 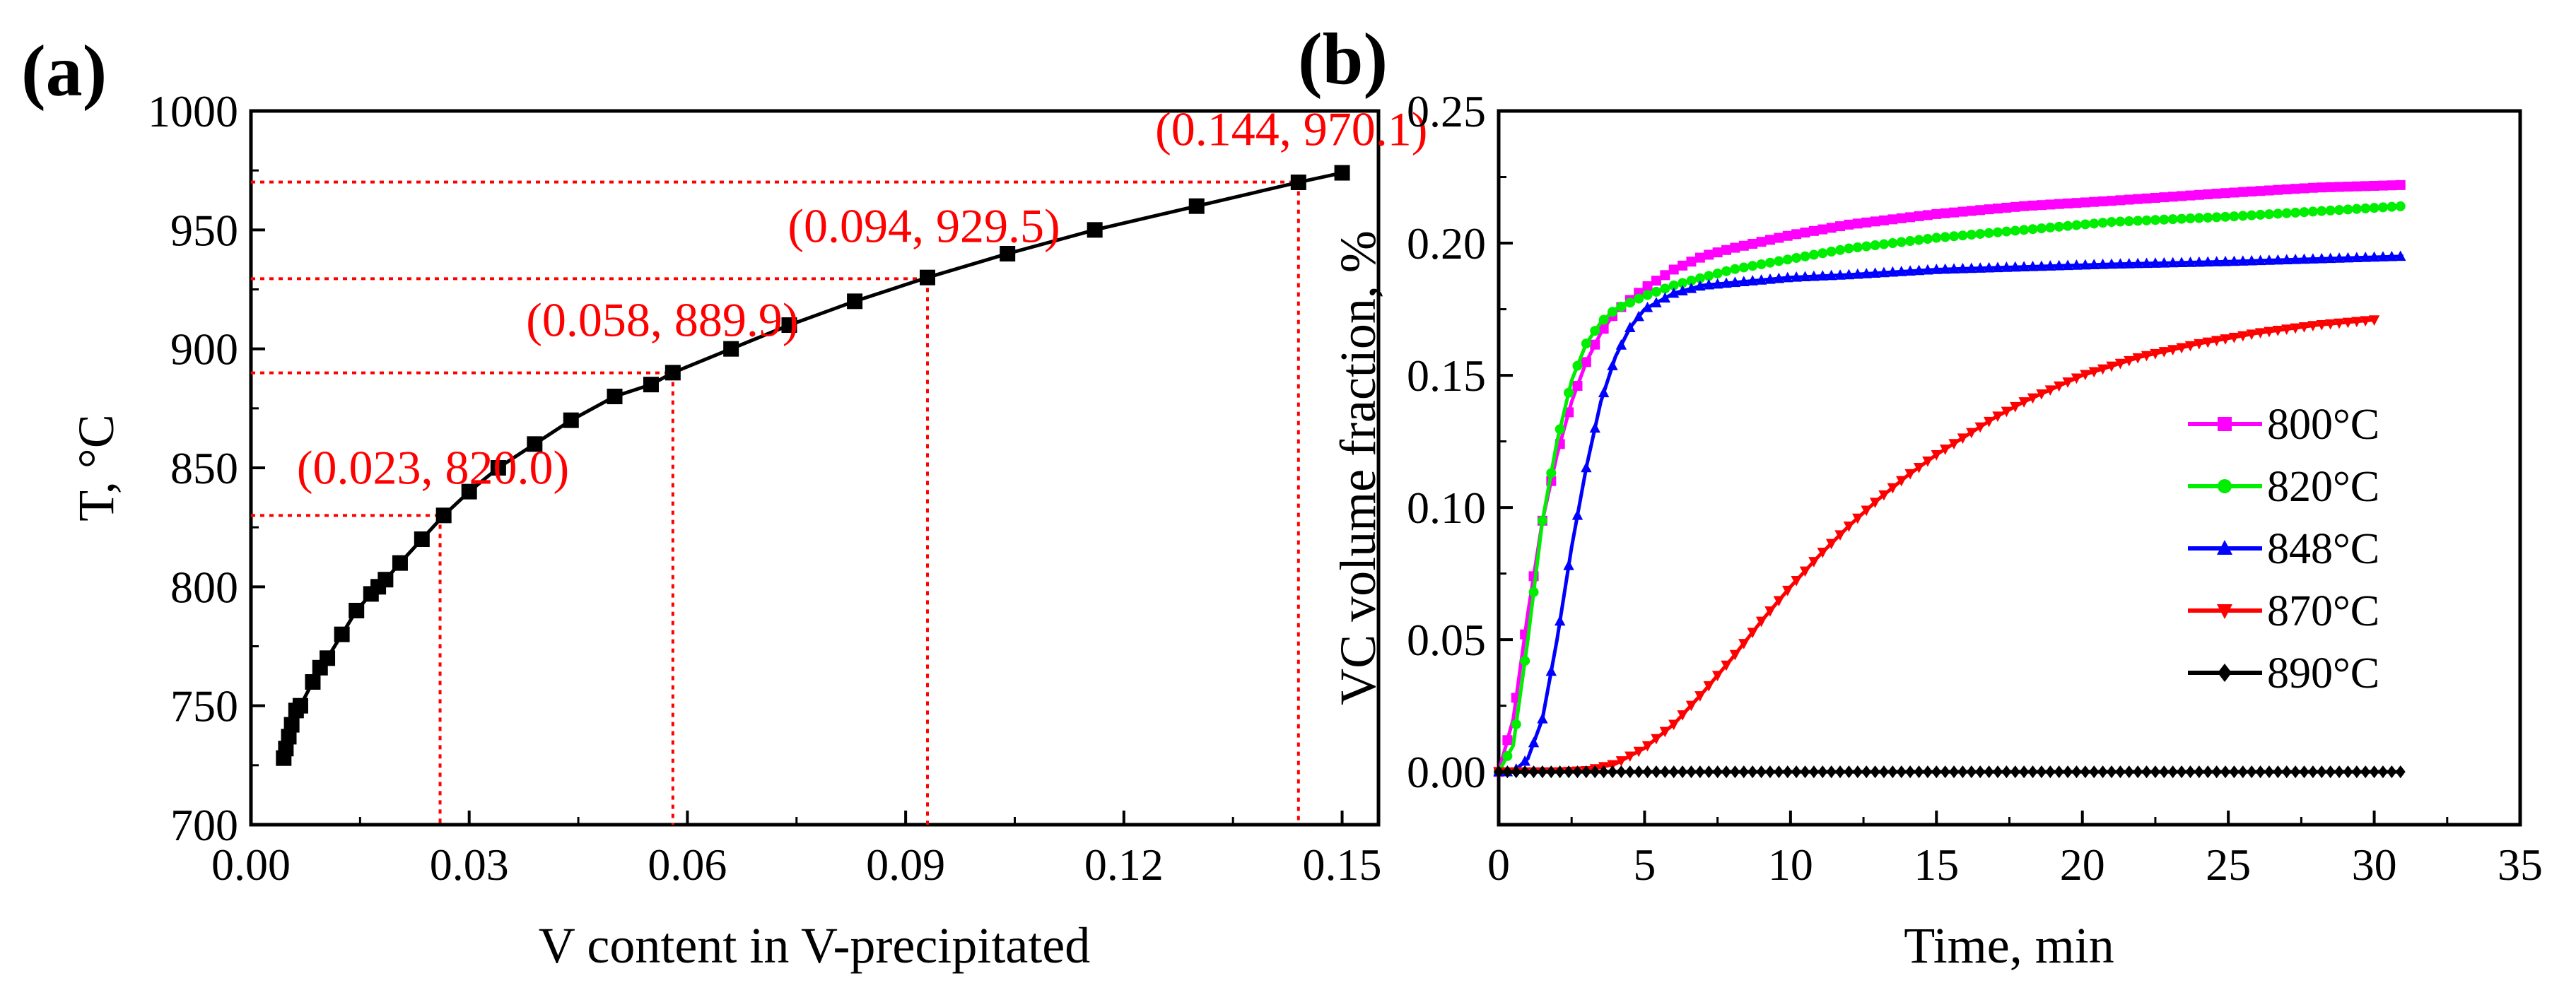 What do you see at coordinates (2283, 549) in the screenshot?
I see `chart-b-legend: 800°C 820°C 848°C 870°C 890°C` at bounding box center [2283, 549].